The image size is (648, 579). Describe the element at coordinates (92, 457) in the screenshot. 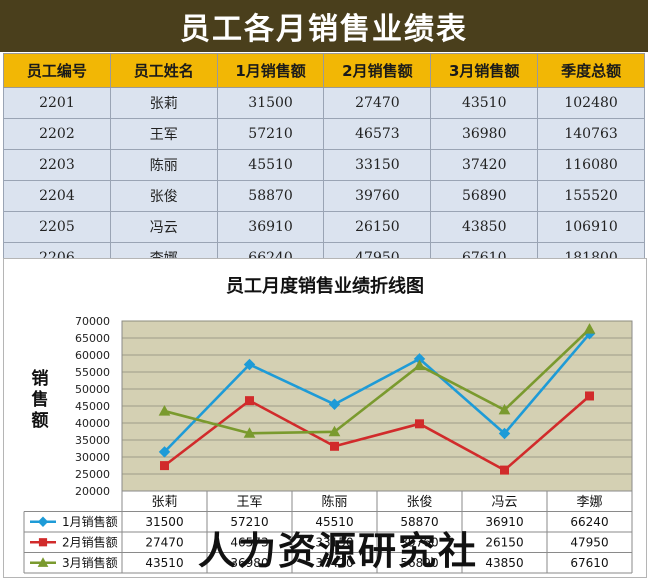

I see `y-tick-label: 30000` at that location.